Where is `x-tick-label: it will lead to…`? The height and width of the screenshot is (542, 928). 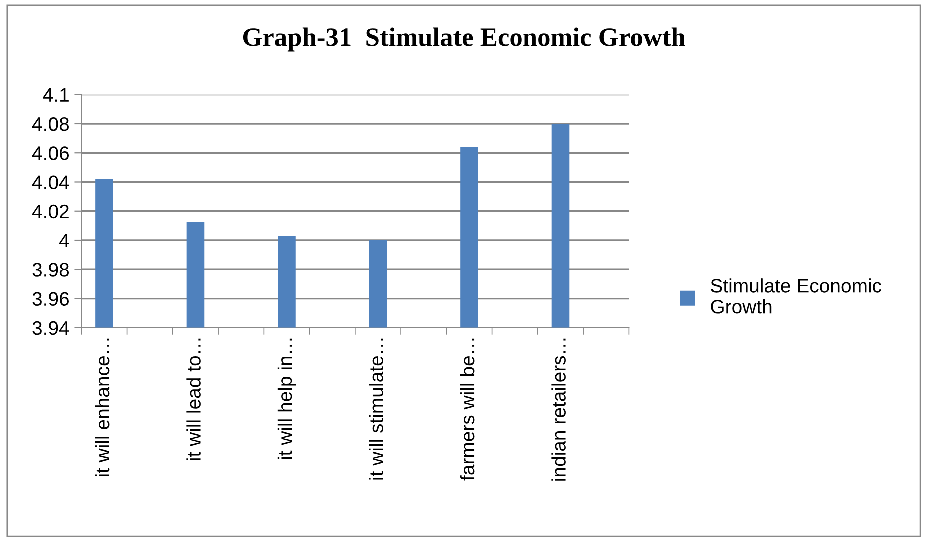 x-tick-label: it will lead to… is located at coordinates (193, 399).